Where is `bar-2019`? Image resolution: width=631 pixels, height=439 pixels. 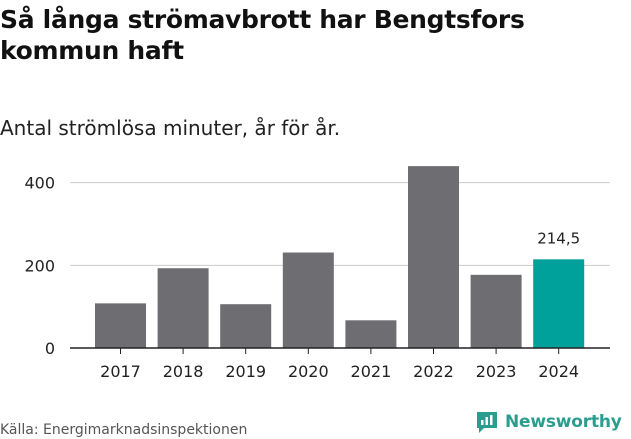
bar-2019 is located at coordinates (246, 326).